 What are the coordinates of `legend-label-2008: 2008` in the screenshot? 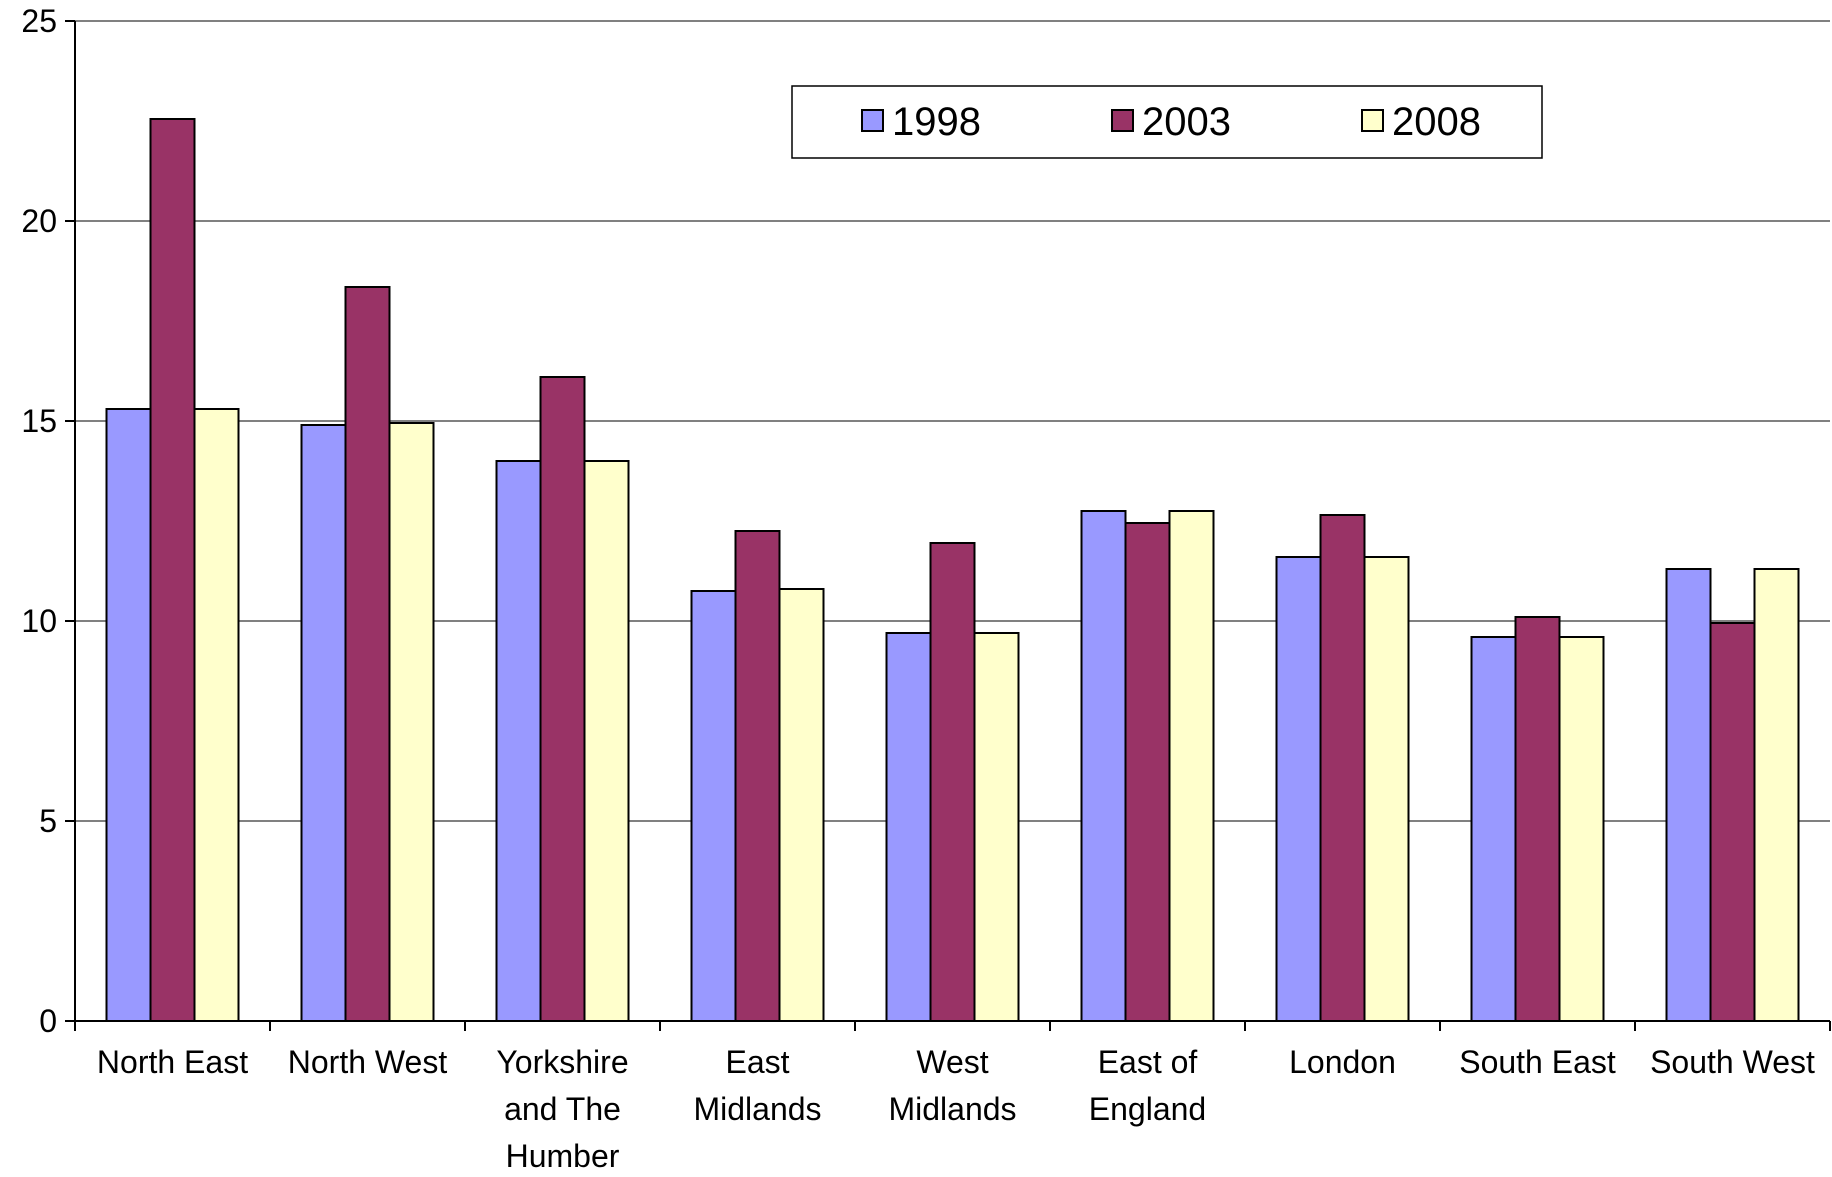 It's located at (1436, 122).